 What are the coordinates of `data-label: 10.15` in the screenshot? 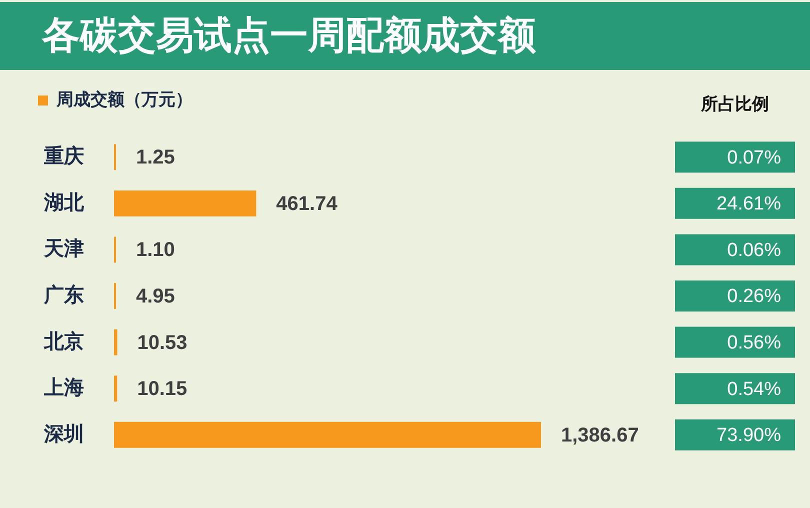 It's located at (162, 389).